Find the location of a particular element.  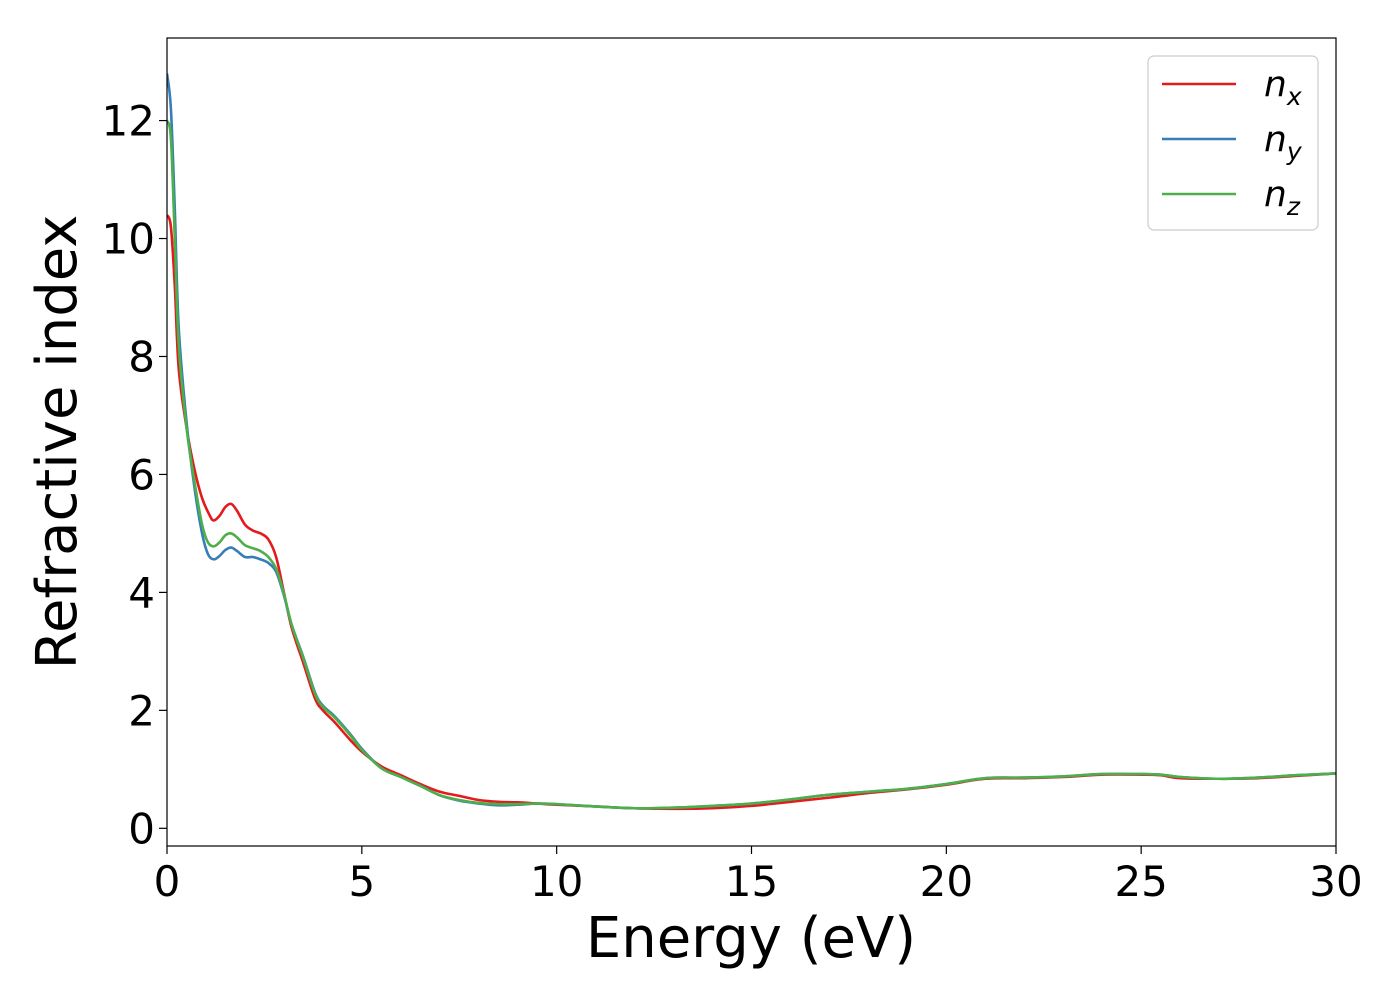

x-axis-title: Energy (eV) is located at coordinates (751, 938).